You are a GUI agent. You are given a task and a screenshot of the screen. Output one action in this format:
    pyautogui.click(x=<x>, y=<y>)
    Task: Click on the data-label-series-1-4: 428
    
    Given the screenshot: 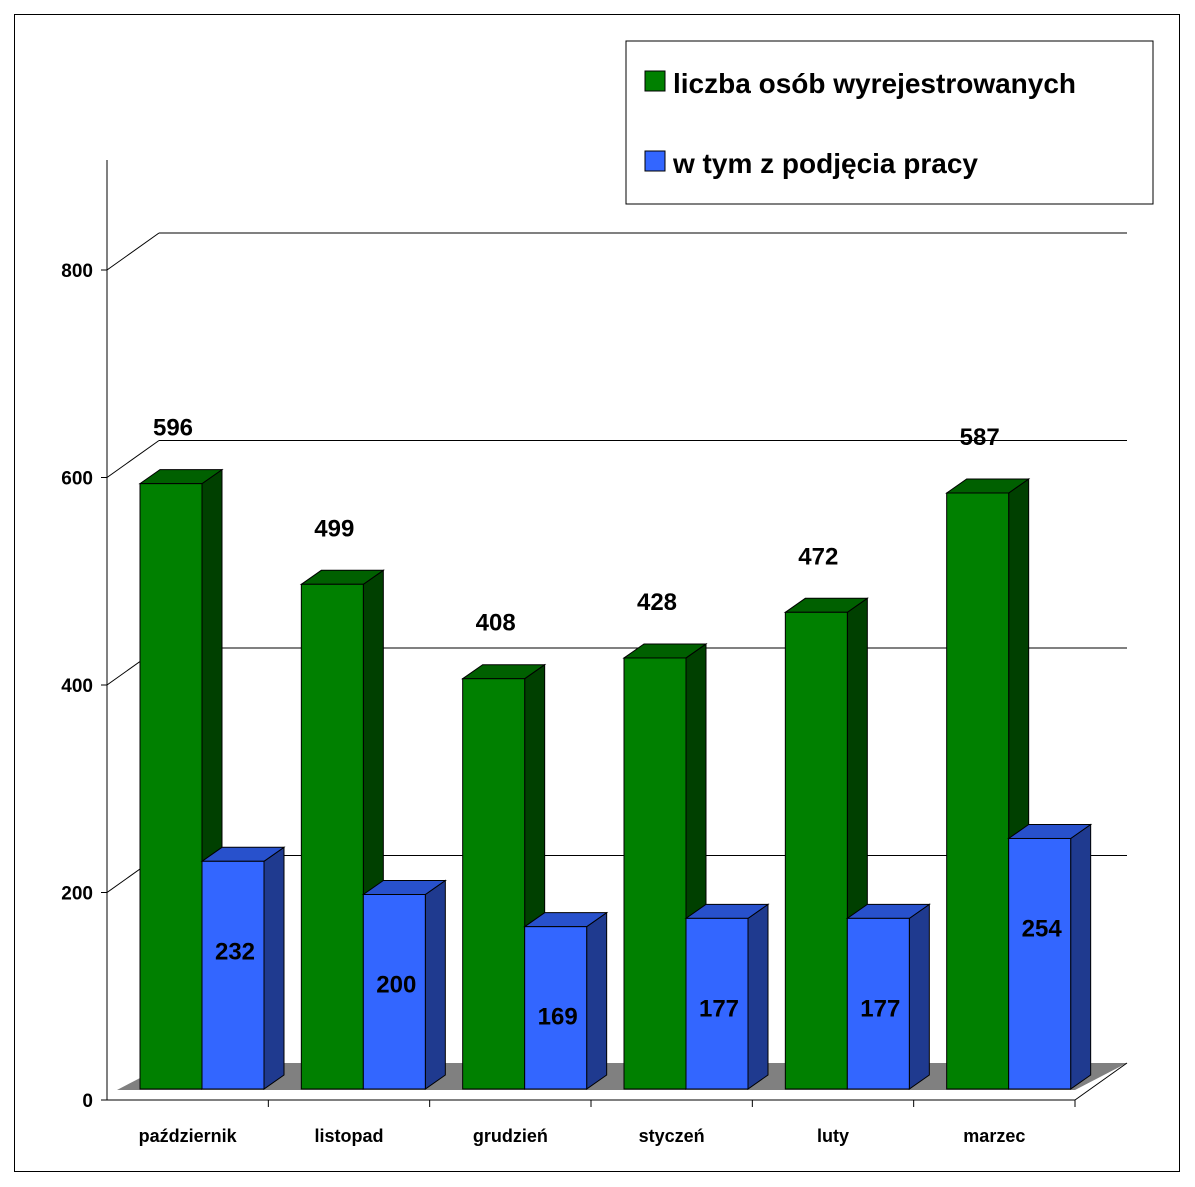 What is the action you would take?
    pyautogui.click(x=657, y=602)
    